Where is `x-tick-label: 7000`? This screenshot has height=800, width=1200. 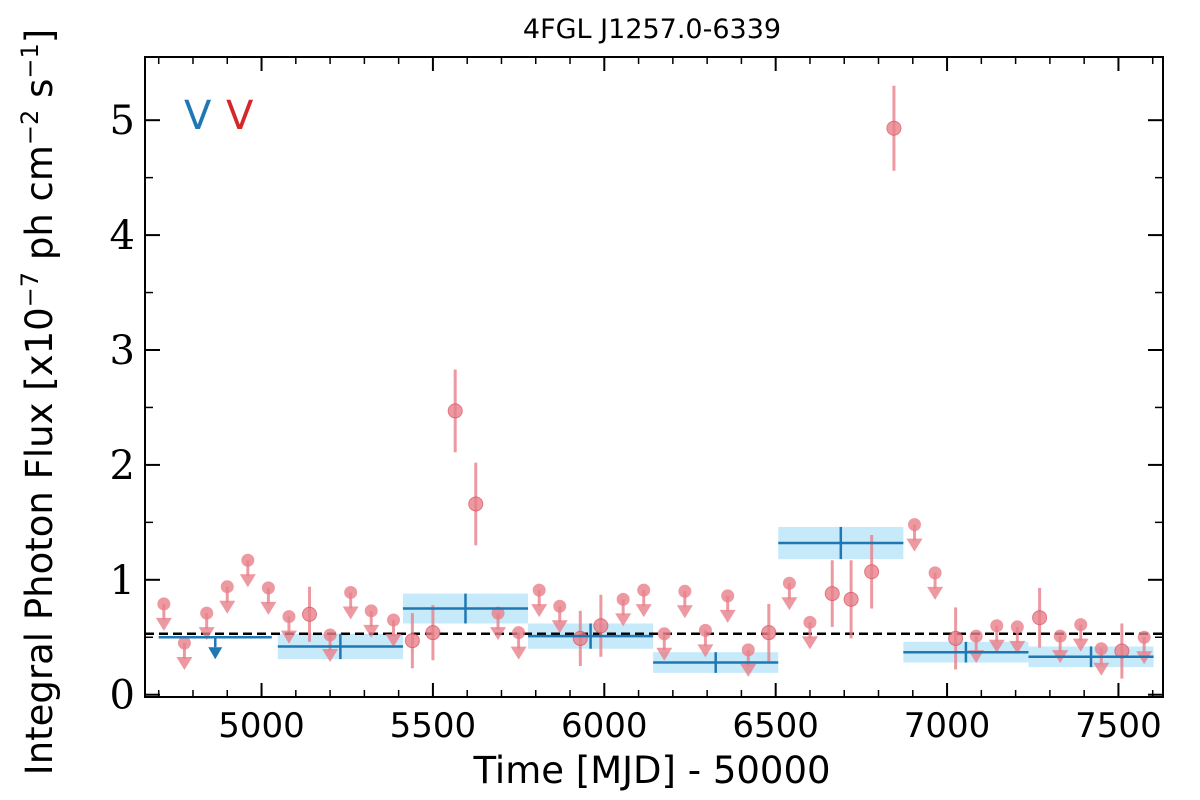 x-tick-label: 7000 is located at coordinates (947, 726).